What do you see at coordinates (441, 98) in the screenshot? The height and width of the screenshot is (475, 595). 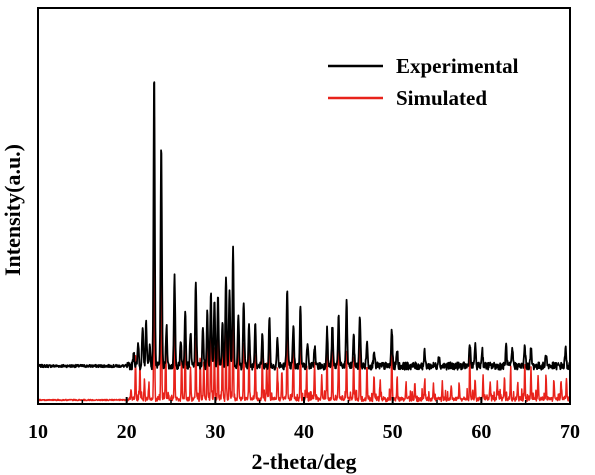 I see `legend-label-simulated: Simulated` at bounding box center [441, 98].